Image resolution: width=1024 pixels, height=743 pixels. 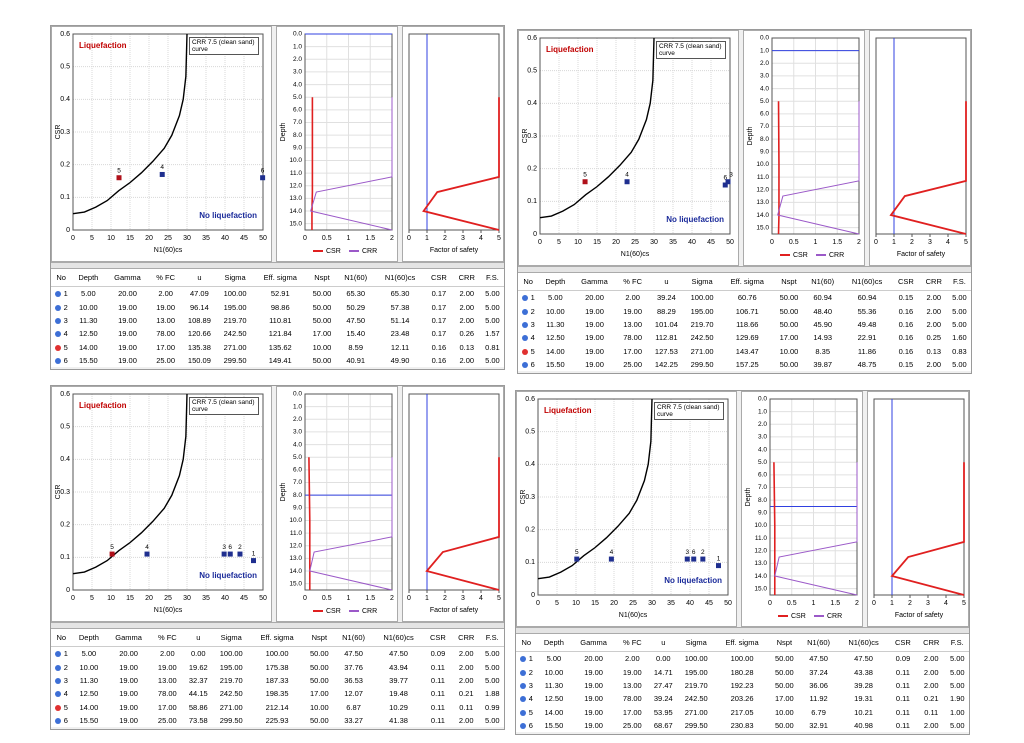 I want to click on table-cell: 11.30, so click(x=89, y=680).